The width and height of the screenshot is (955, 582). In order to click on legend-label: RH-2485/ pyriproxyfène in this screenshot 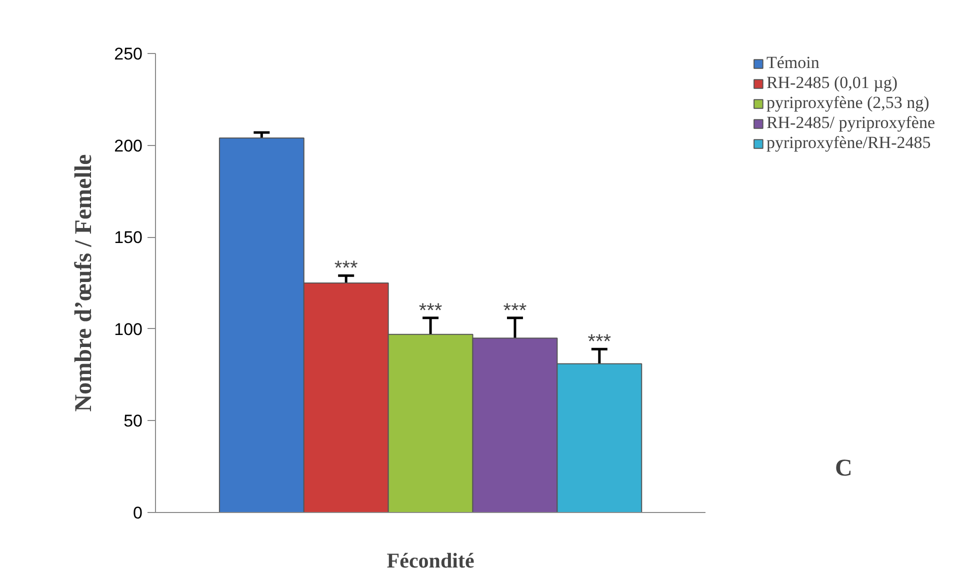, I will do `click(850, 123)`.